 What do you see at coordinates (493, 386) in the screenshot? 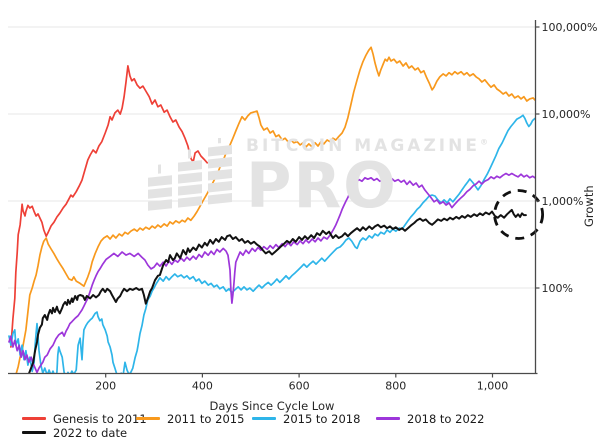
I see `x-tick-label-1,000: 1,000` at bounding box center [493, 386].